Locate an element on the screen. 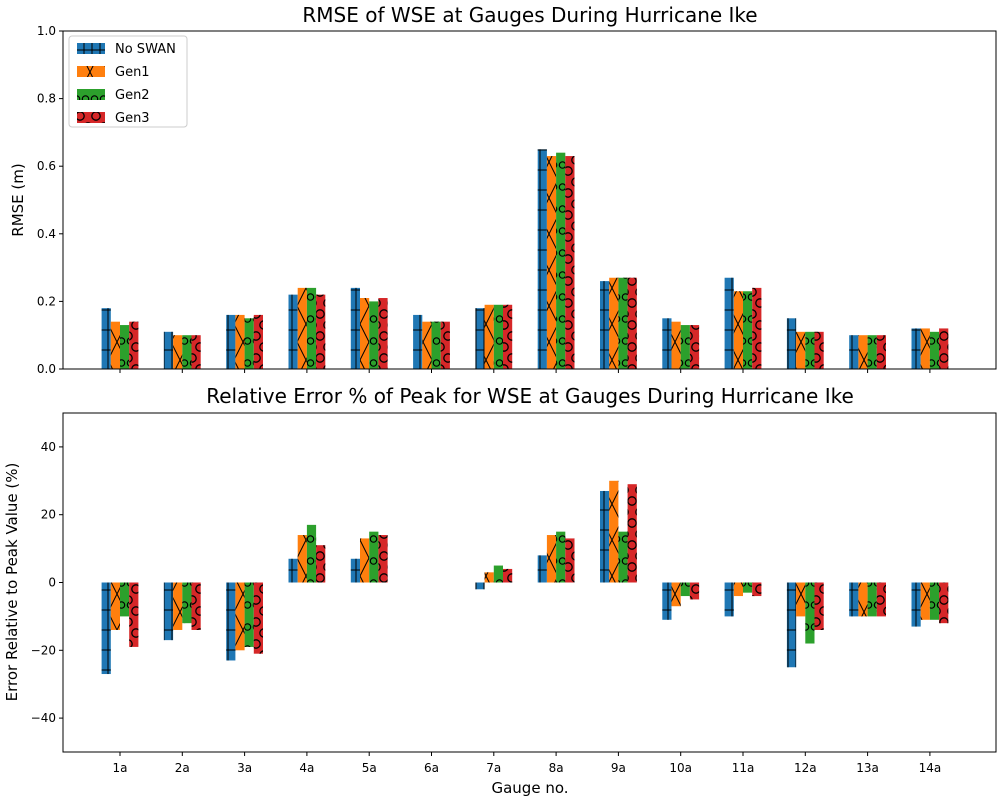 This screenshot has height=804, width=1000. legend-label: Gen2 is located at coordinates (132, 95).